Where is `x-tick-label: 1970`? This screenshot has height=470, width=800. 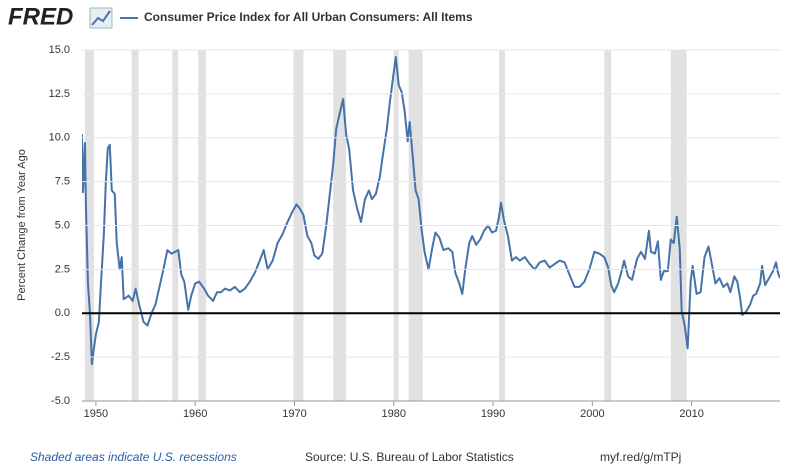
x-tick-label: 1970 is located at coordinates (294, 414).